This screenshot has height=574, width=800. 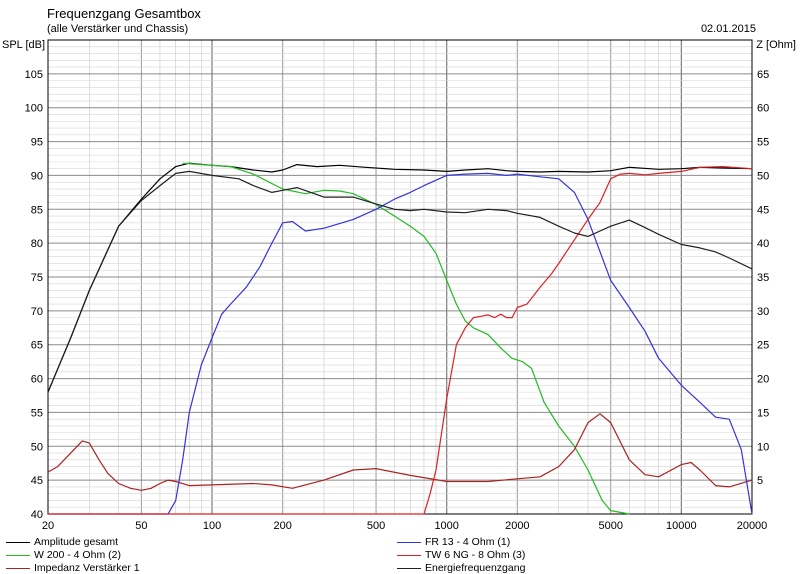 I want to click on legend-item-2: W 200 - 4 Ohm (2), so click(x=63, y=555).